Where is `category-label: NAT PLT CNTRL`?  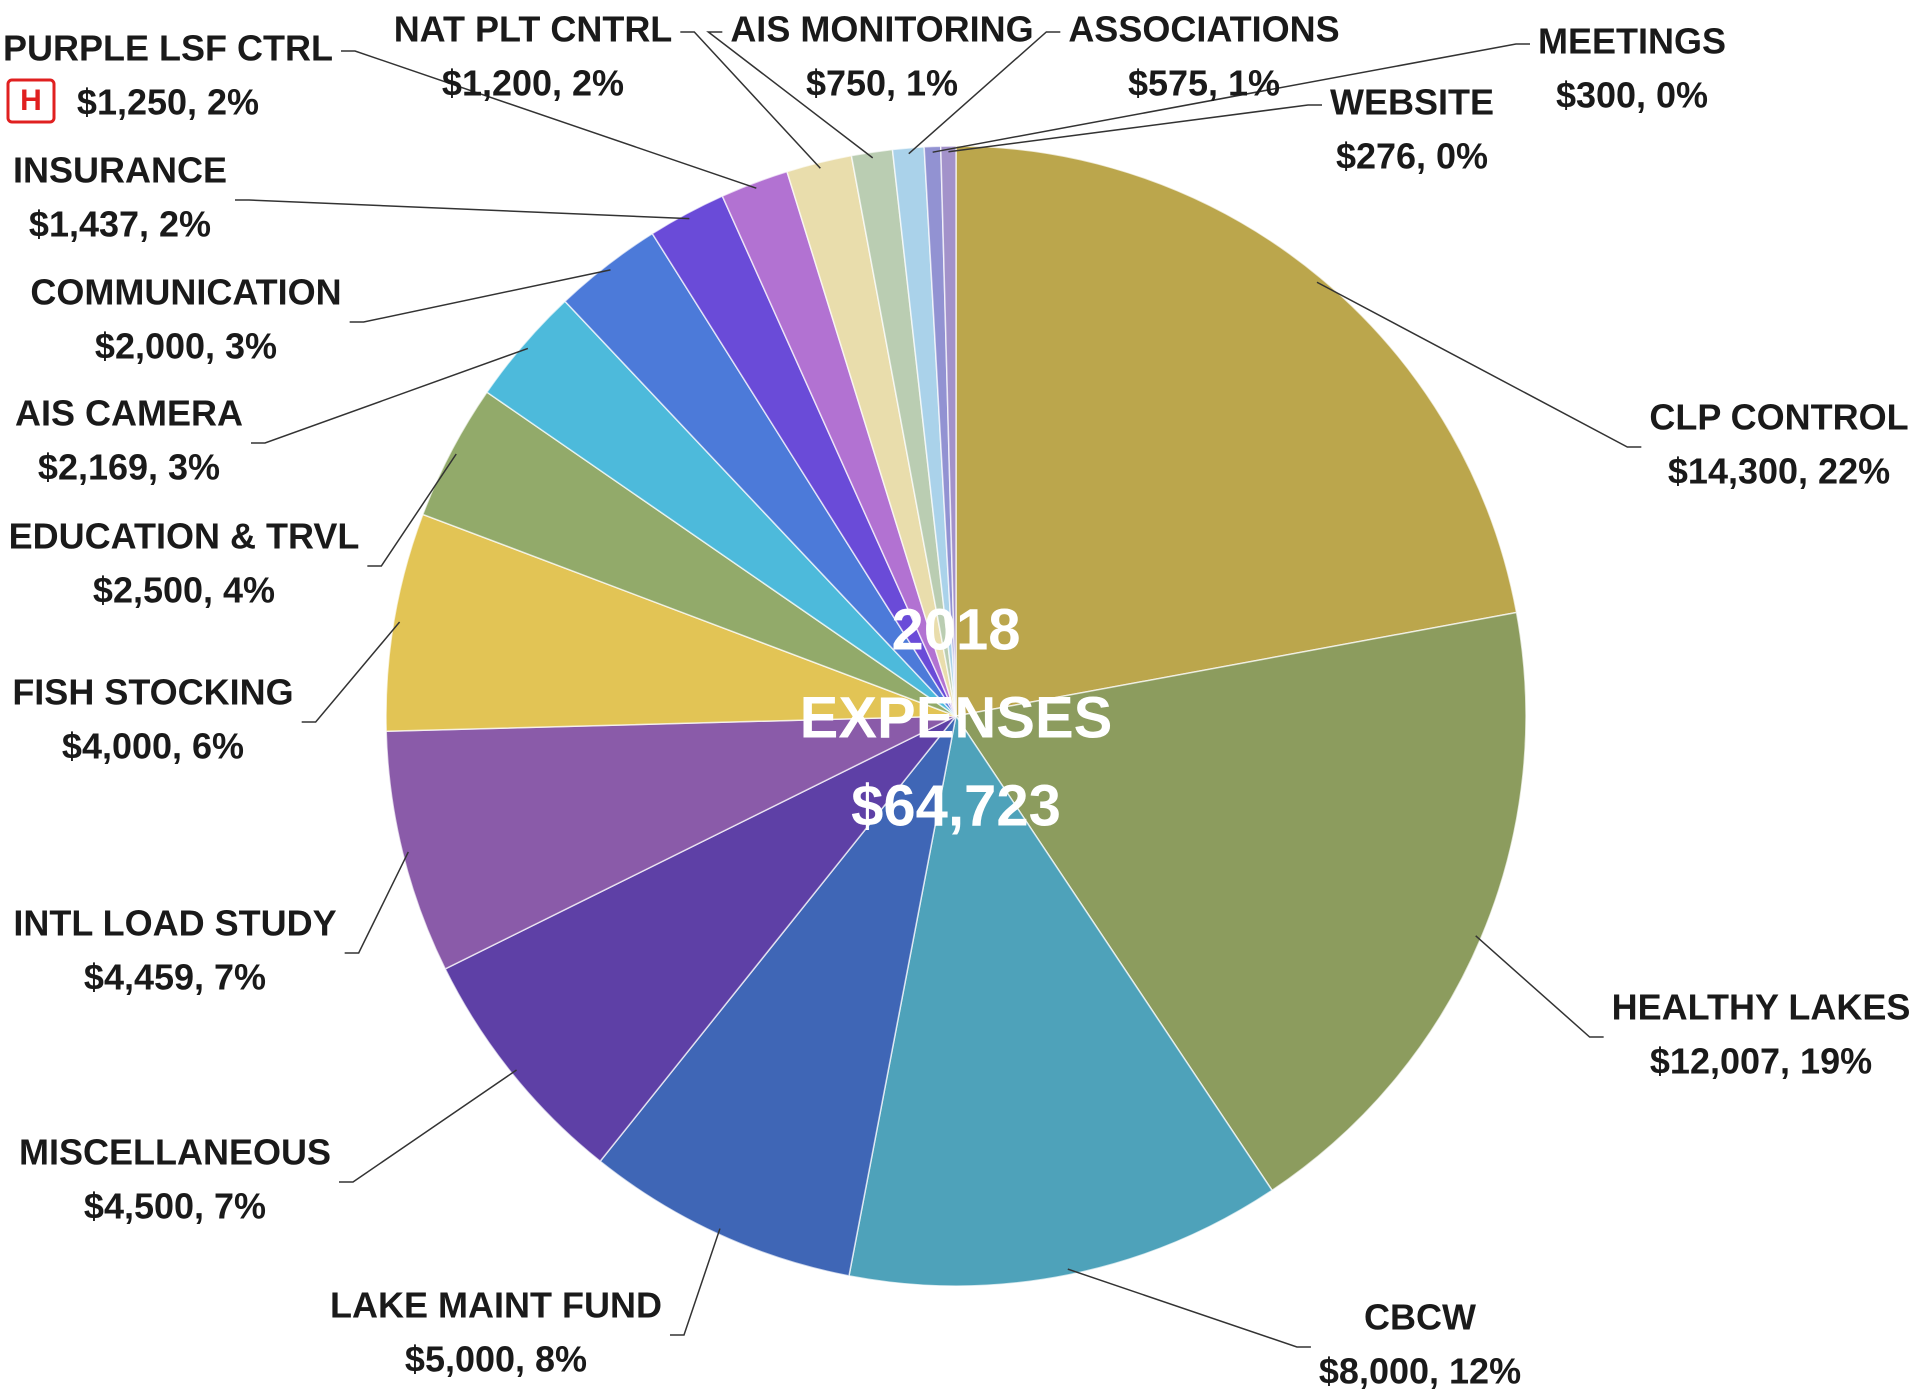 category-label: NAT PLT CNTRL is located at coordinates (533, 29).